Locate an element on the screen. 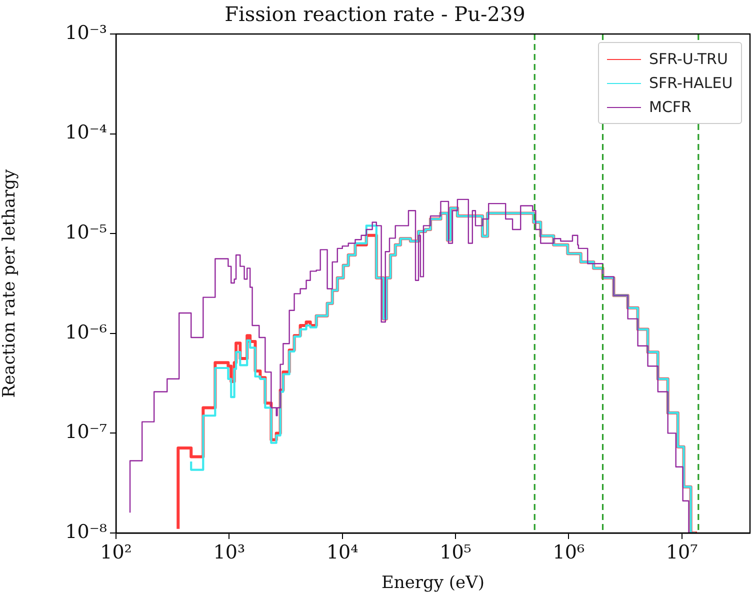  y-tick-label: 10⁻⁶ is located at coordinates (86, 332).